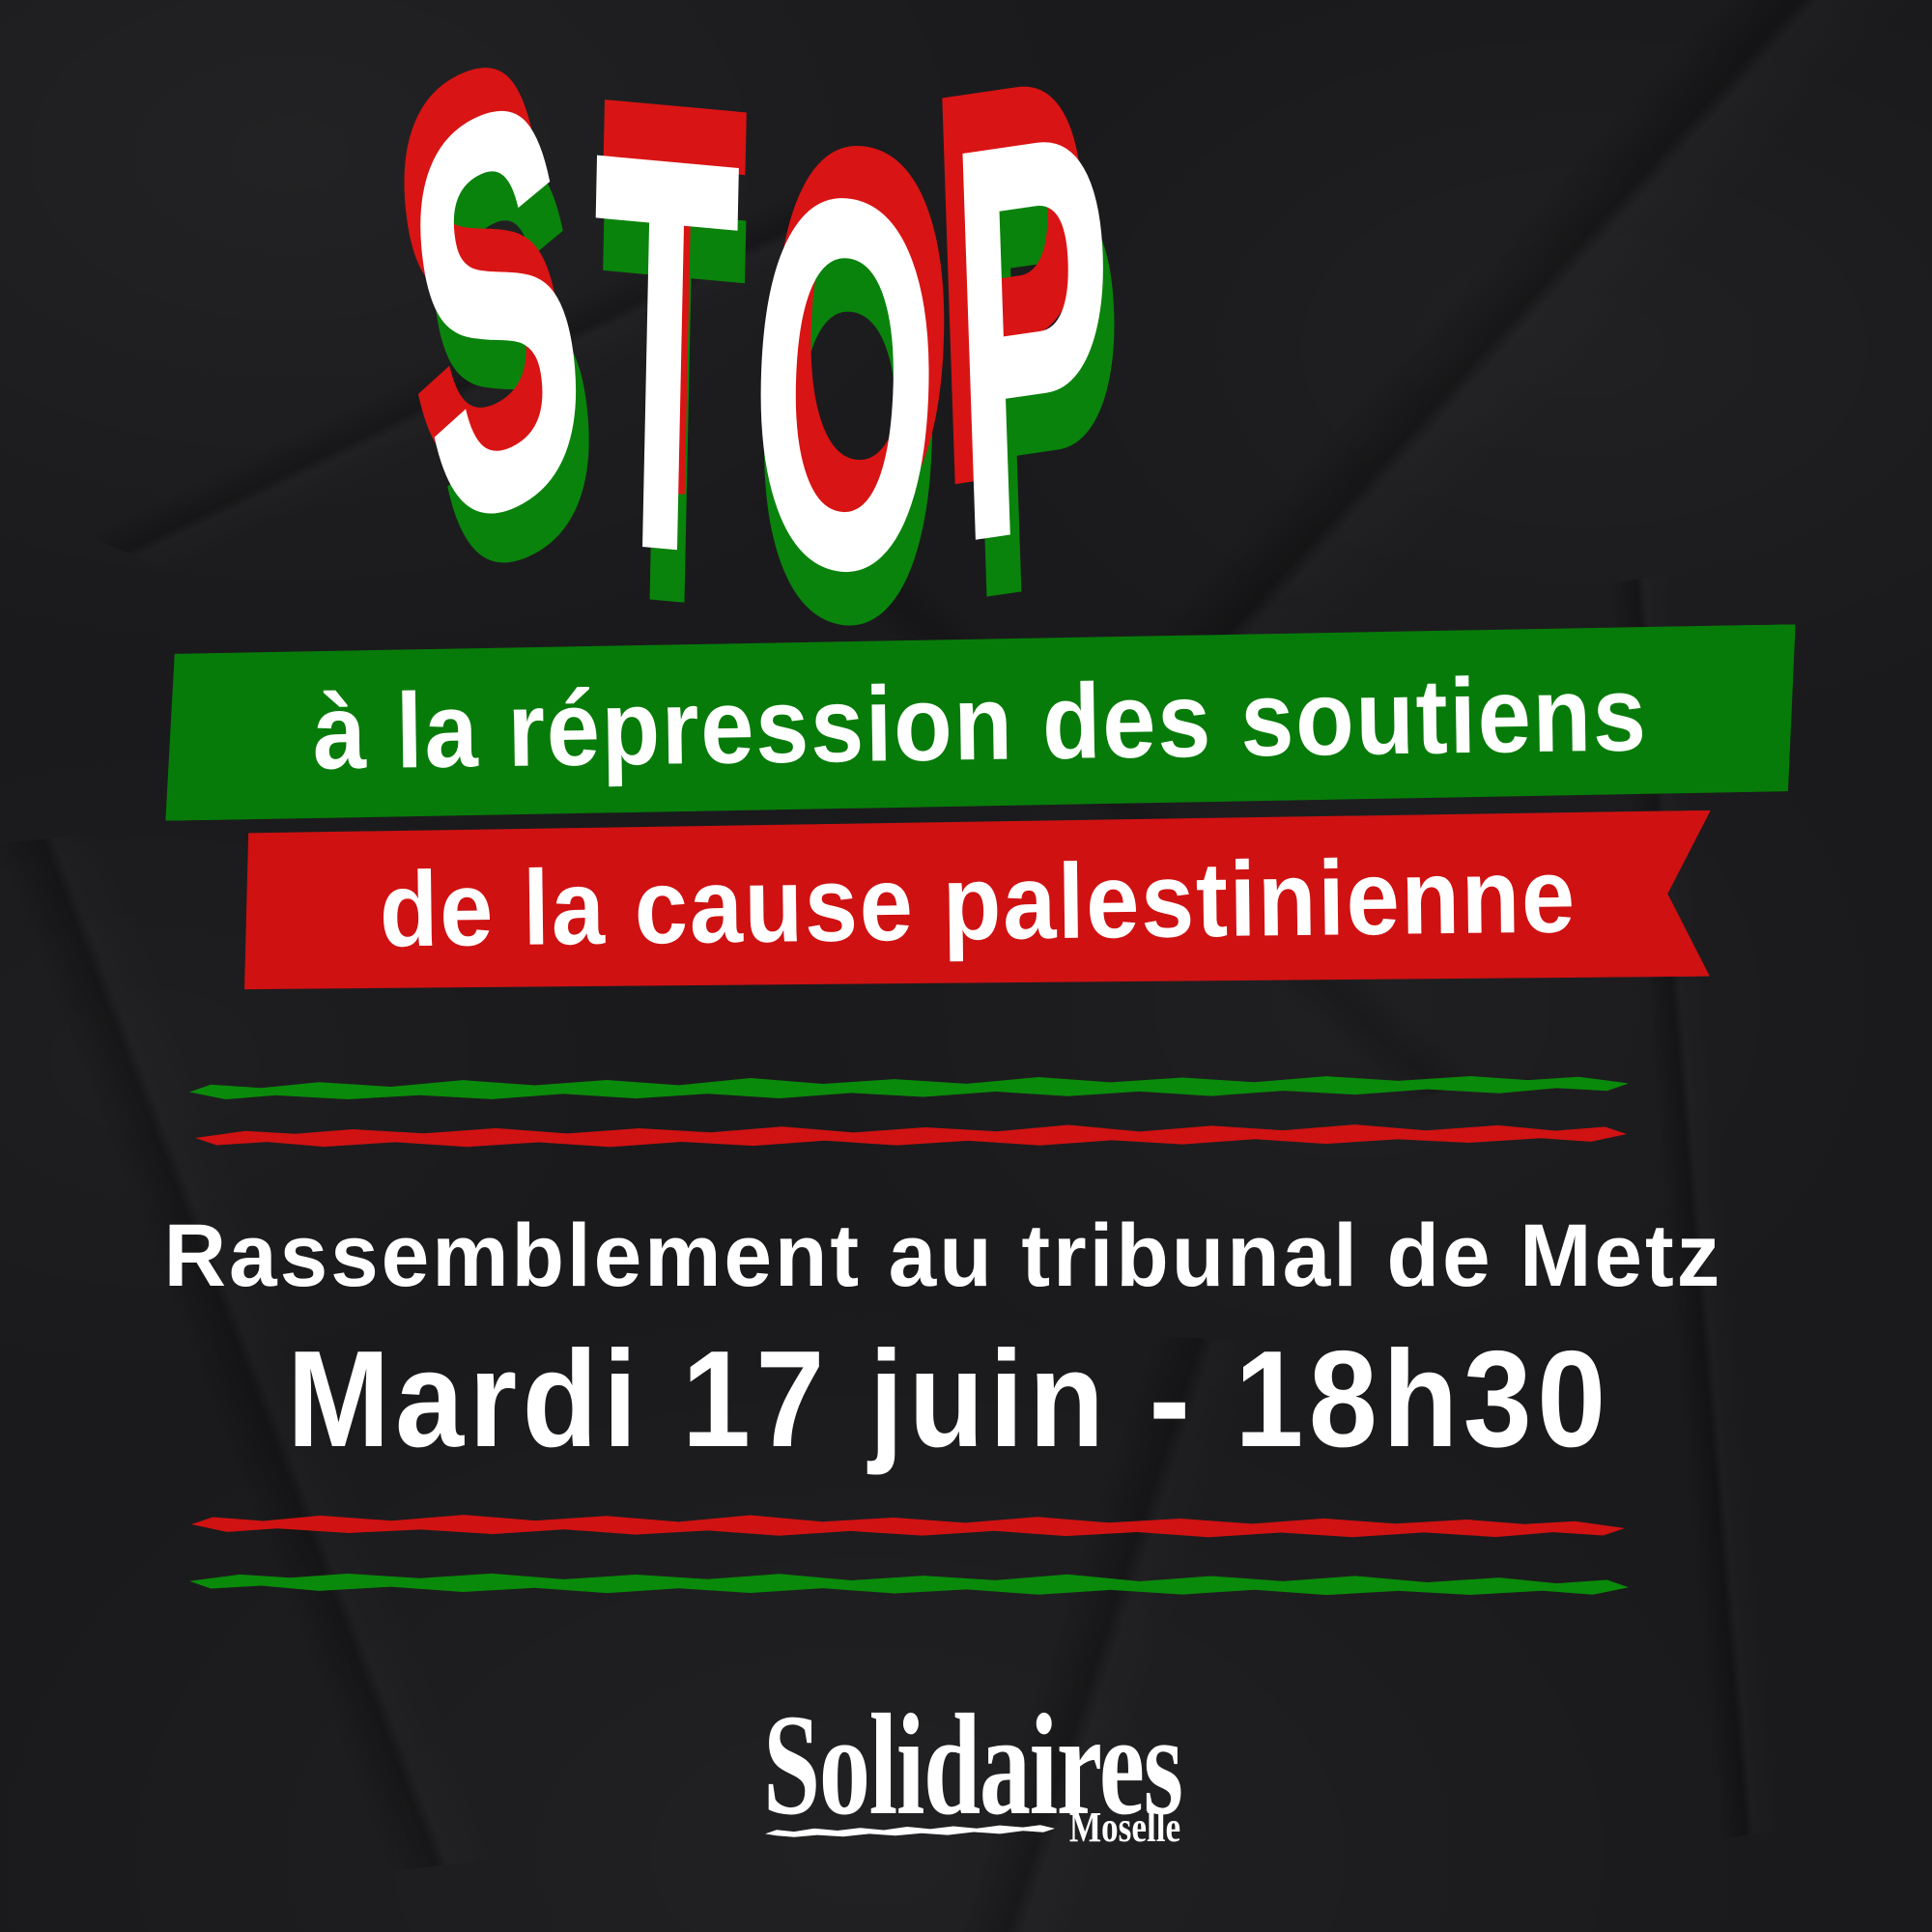  Describe the element at coordinates (911, 1135) in the screenshot. I see `brush-line-red-upper` at that location.